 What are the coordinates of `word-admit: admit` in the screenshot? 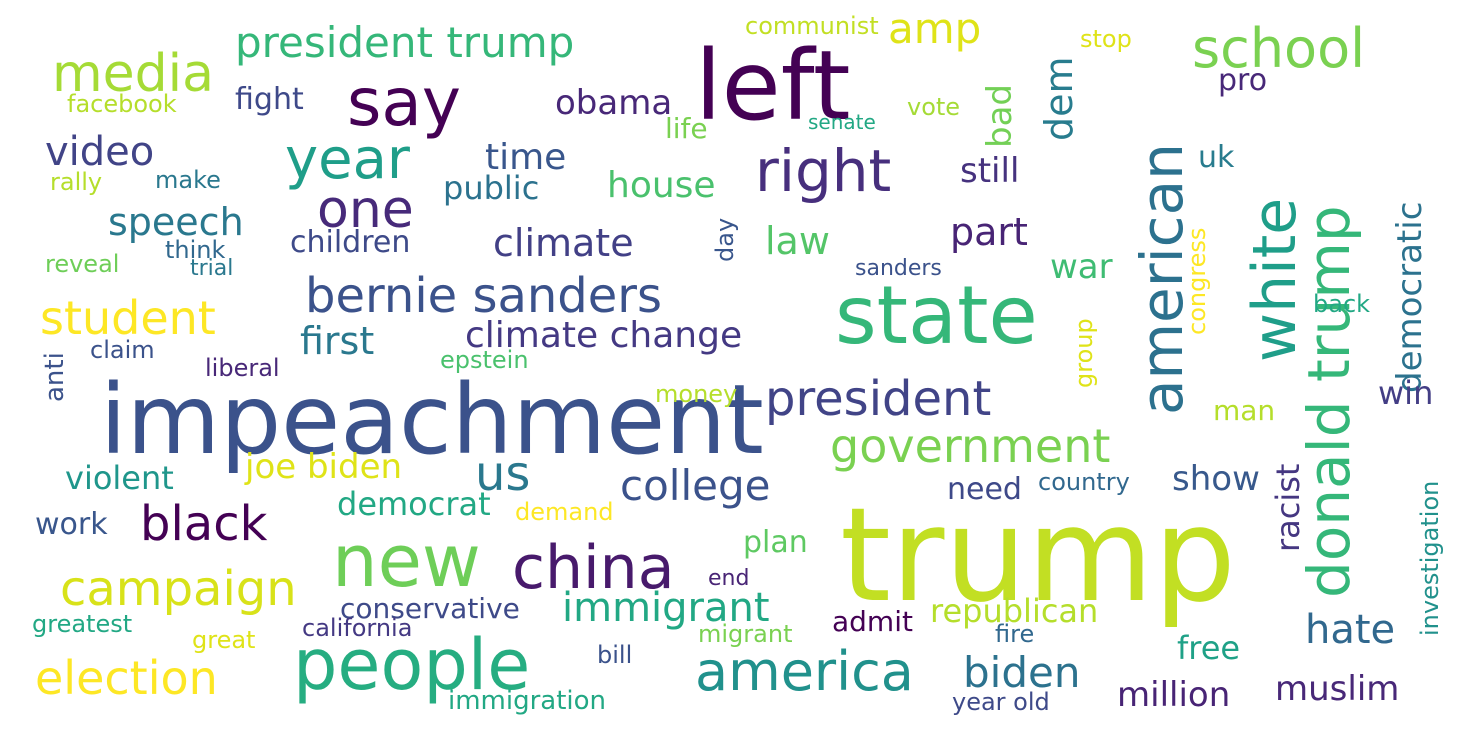 It's located at (872, 621).